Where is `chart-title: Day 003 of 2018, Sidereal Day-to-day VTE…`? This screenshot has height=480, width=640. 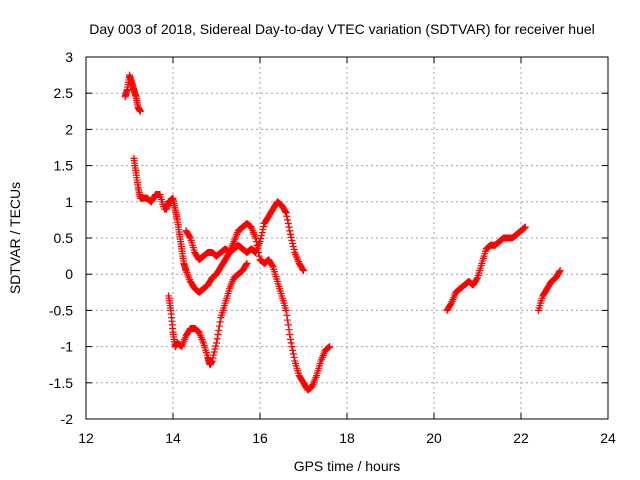 chart-title: Day 003 of 2018, Sidereal Day-to-day VTE… is located at coordinates (342, 29).